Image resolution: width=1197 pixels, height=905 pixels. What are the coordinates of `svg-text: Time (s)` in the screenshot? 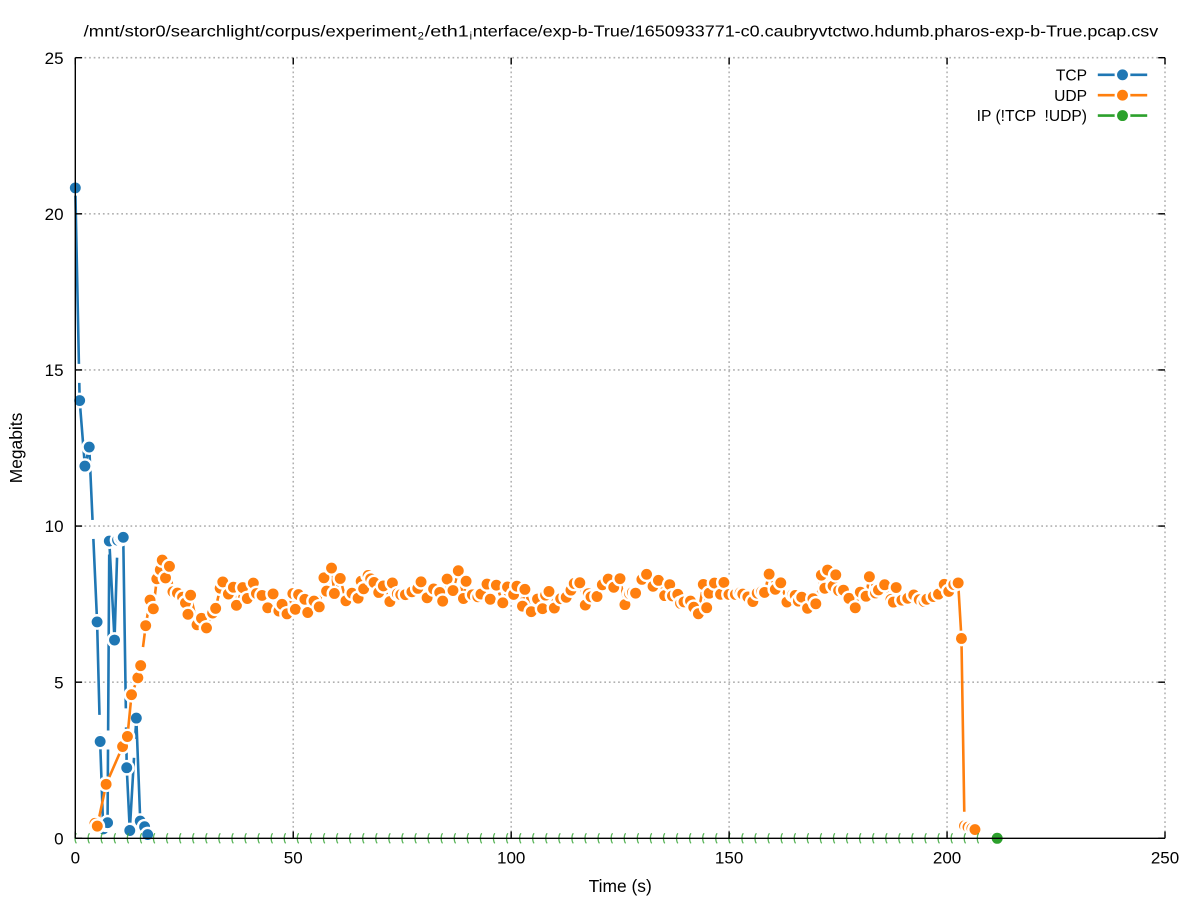 It's located at (620, 886).